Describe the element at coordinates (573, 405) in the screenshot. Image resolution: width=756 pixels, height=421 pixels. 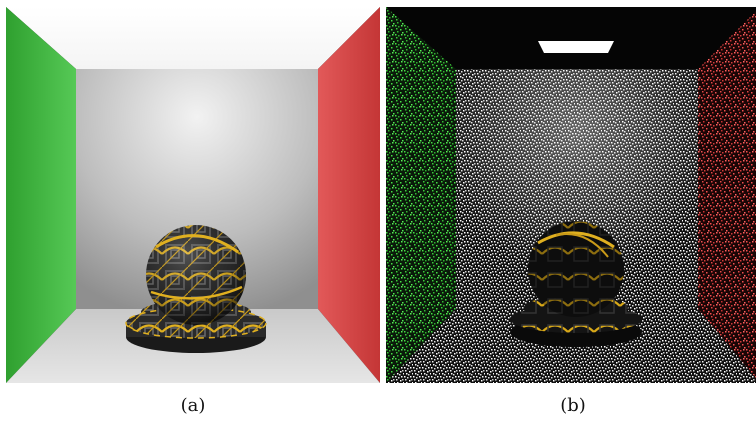
I see `panel-caption-b: (b)` at that location.